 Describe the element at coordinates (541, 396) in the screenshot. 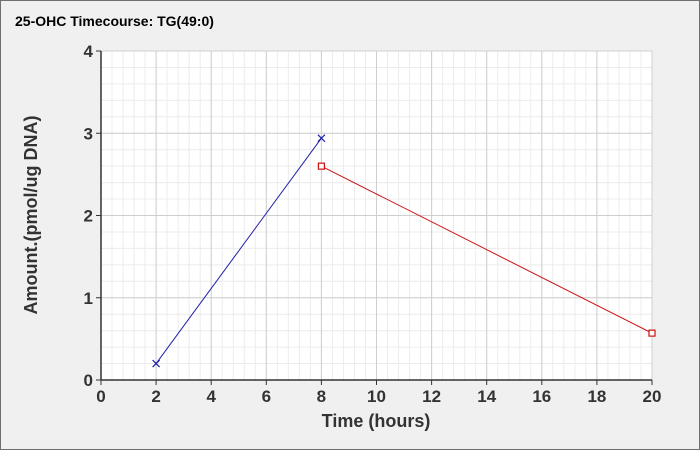

I see `x-tick-label: 16` at that location.